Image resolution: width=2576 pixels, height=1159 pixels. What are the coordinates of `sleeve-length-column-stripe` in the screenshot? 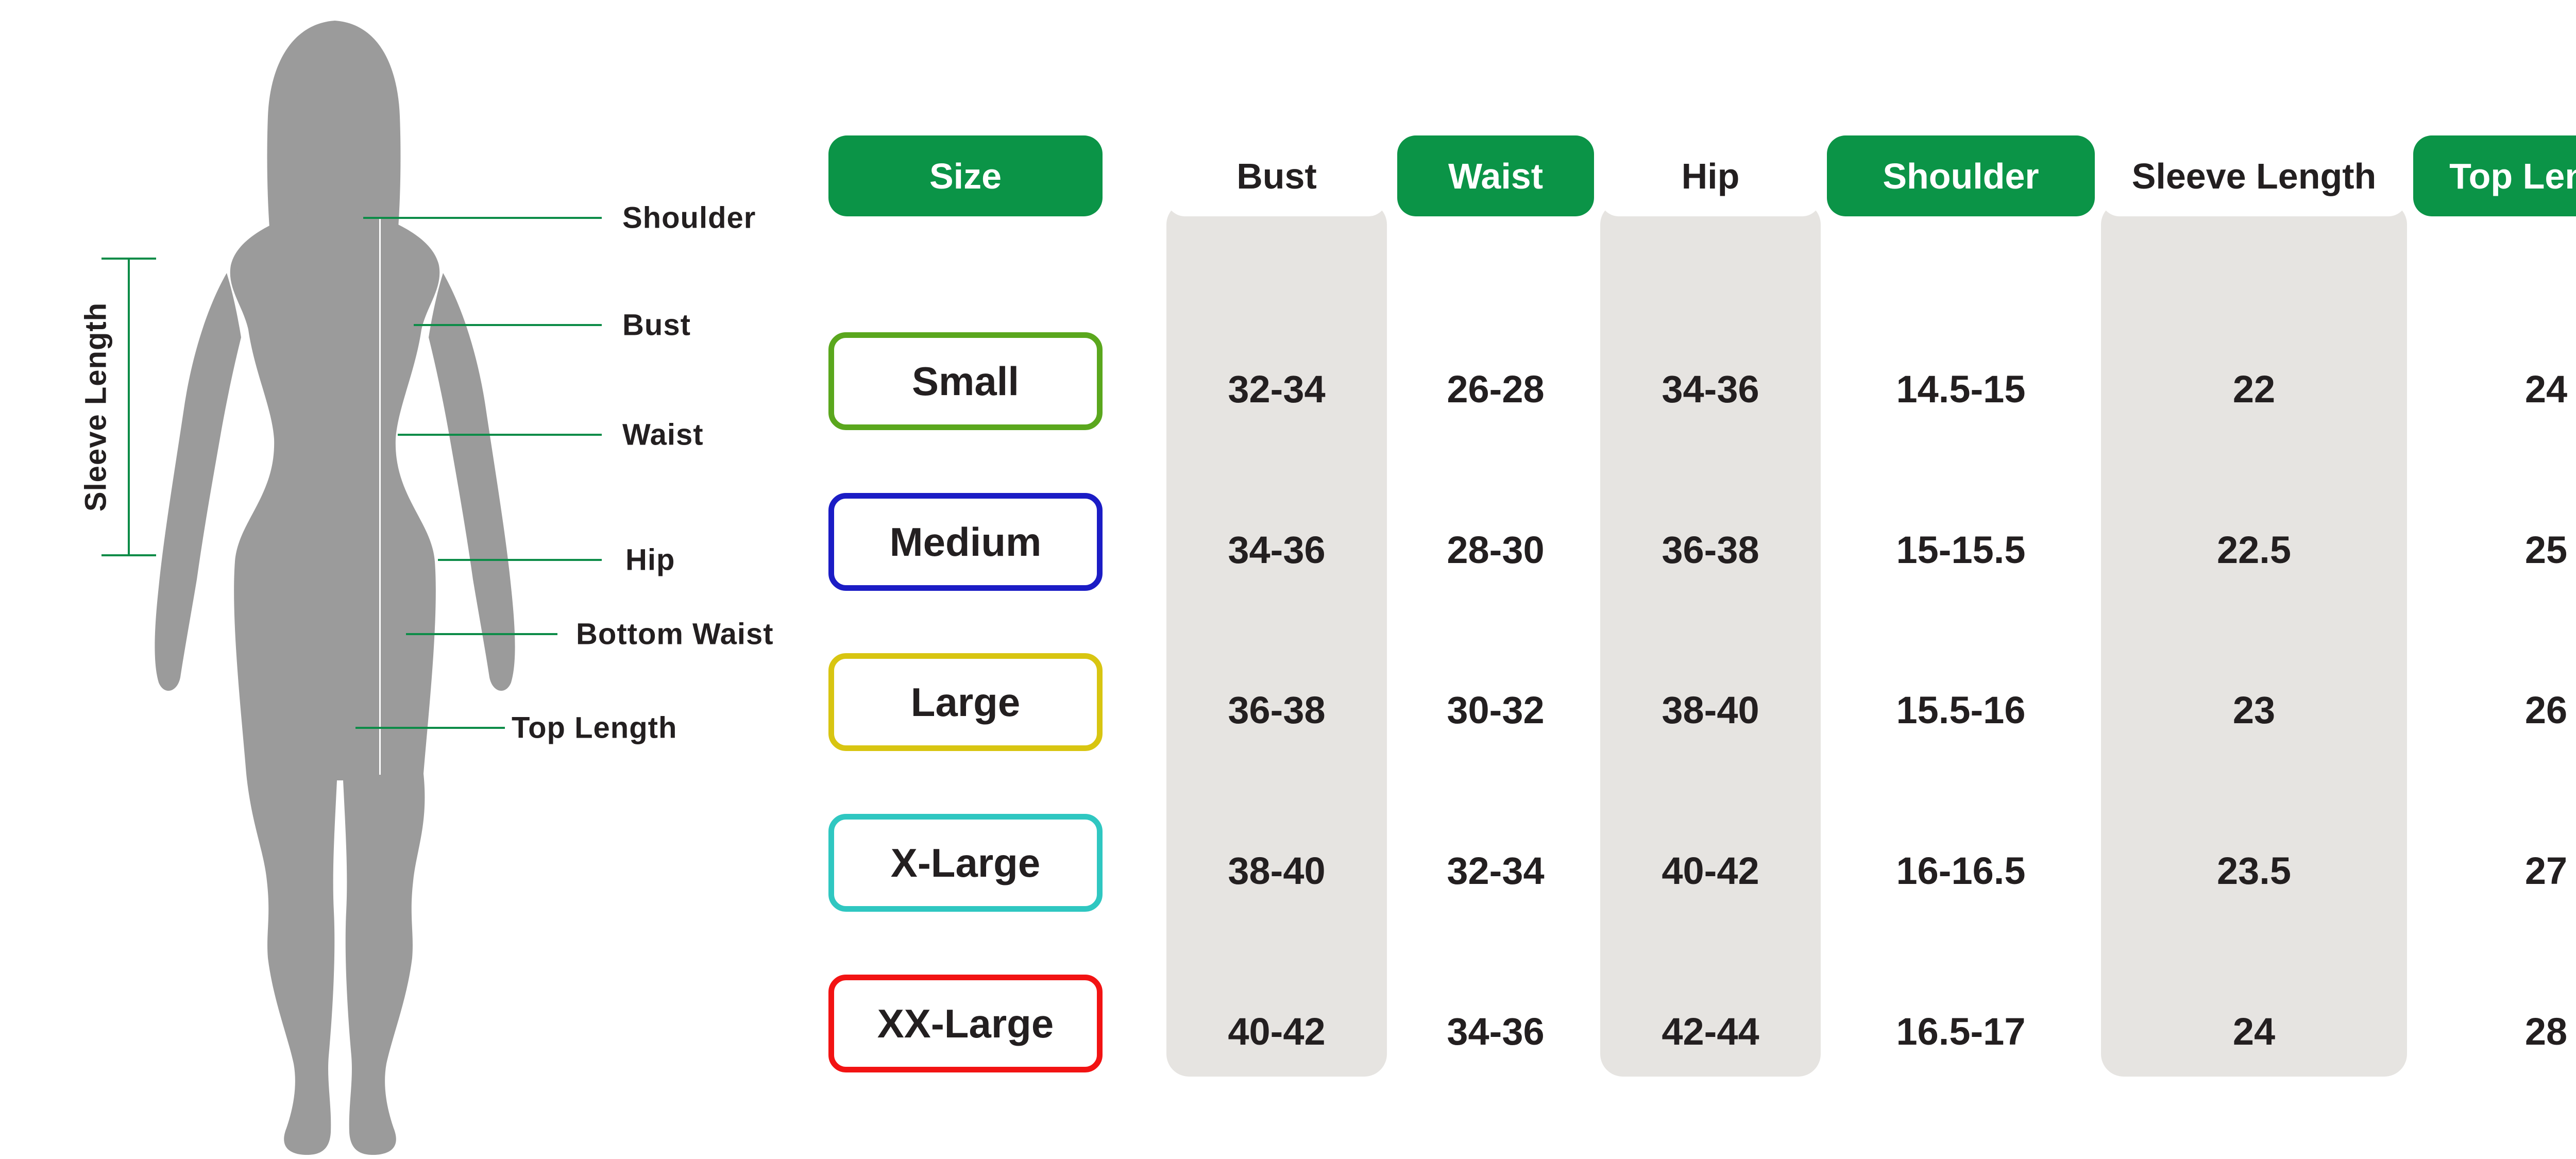 It's located at (2254, 639).